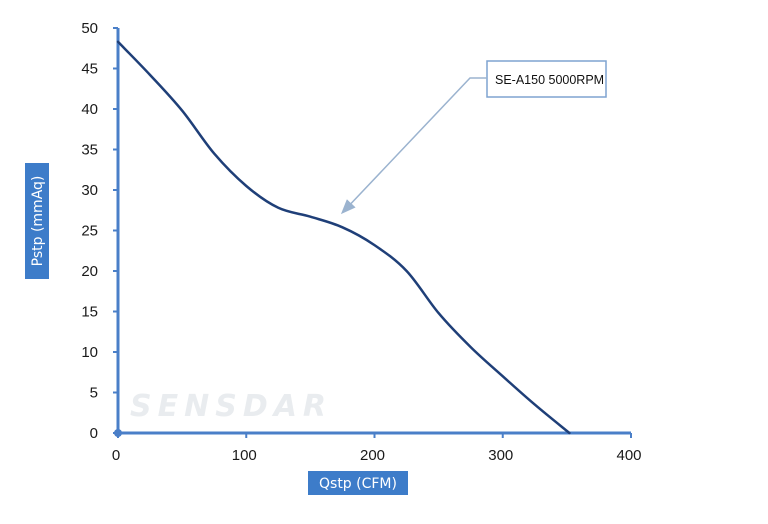  What do you see at coordinates (89, 109) in the screenshot?
I see `y-tick-label: 40` at bounding box center [89, 109].